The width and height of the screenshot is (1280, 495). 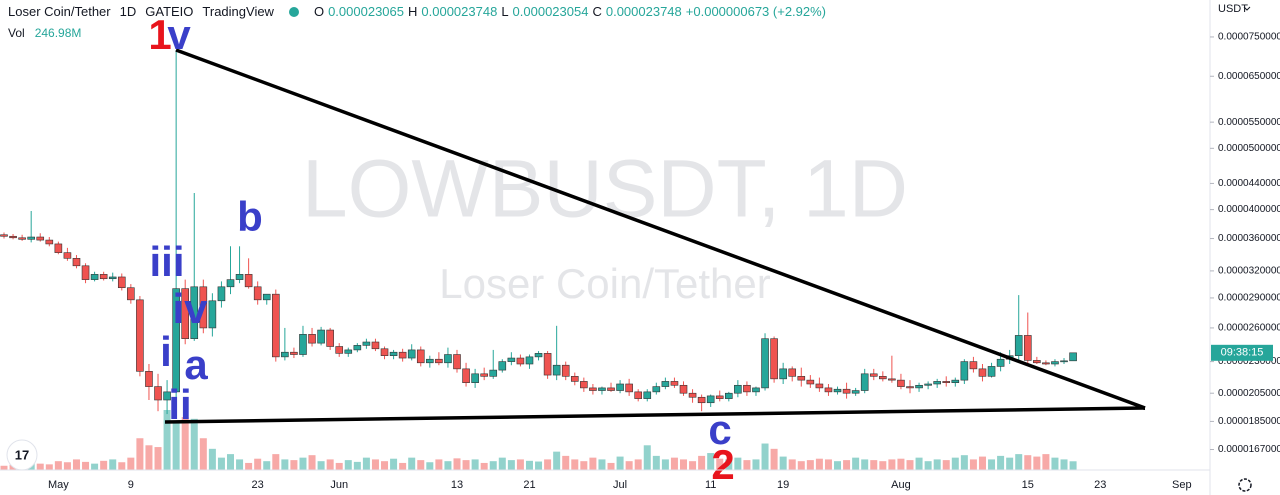 I want to click on y-tick-label: 0.0000400000, so click(x=1249, y=209).